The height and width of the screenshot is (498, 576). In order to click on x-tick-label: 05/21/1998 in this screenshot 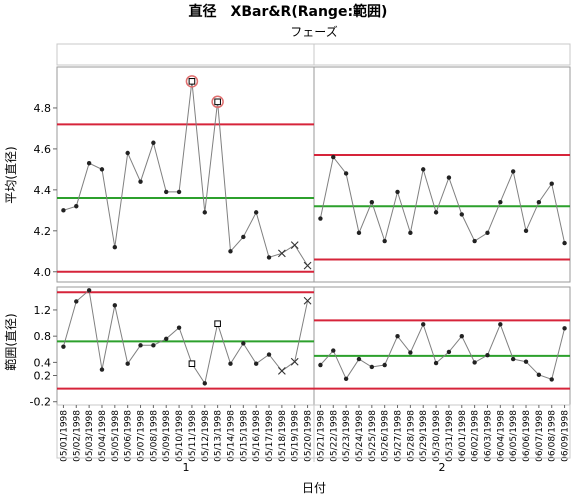, I will do `click(321, 436)`.